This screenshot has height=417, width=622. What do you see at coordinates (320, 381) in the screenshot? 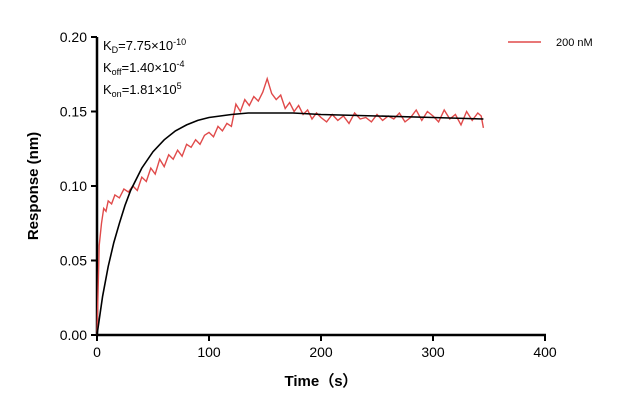
I see `x-axis-title: Time（s）` at bounding box center [320, 381].